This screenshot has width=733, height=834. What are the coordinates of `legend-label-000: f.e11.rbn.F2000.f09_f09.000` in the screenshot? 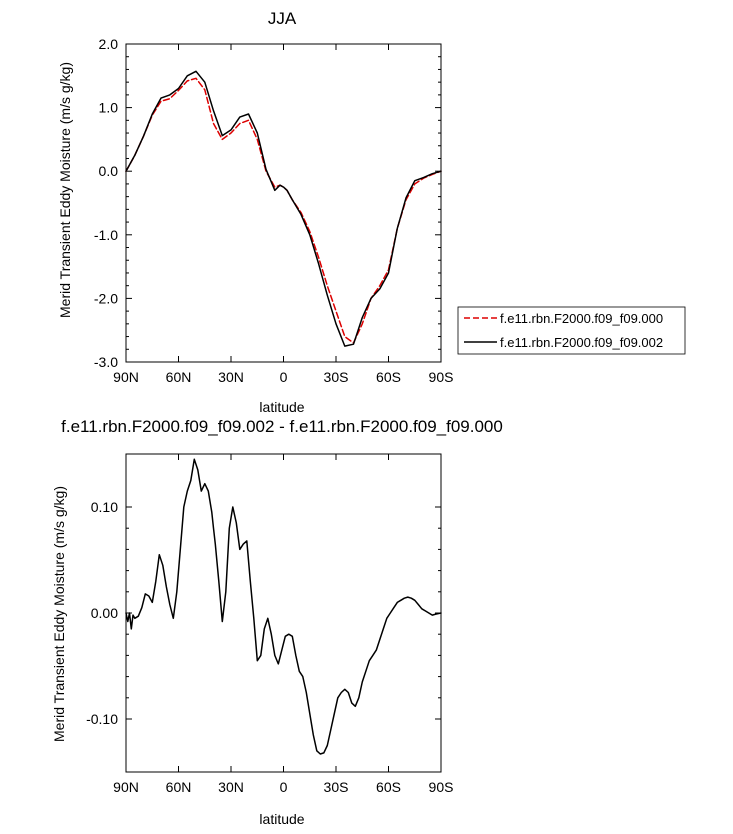 It's located at (581, 318).